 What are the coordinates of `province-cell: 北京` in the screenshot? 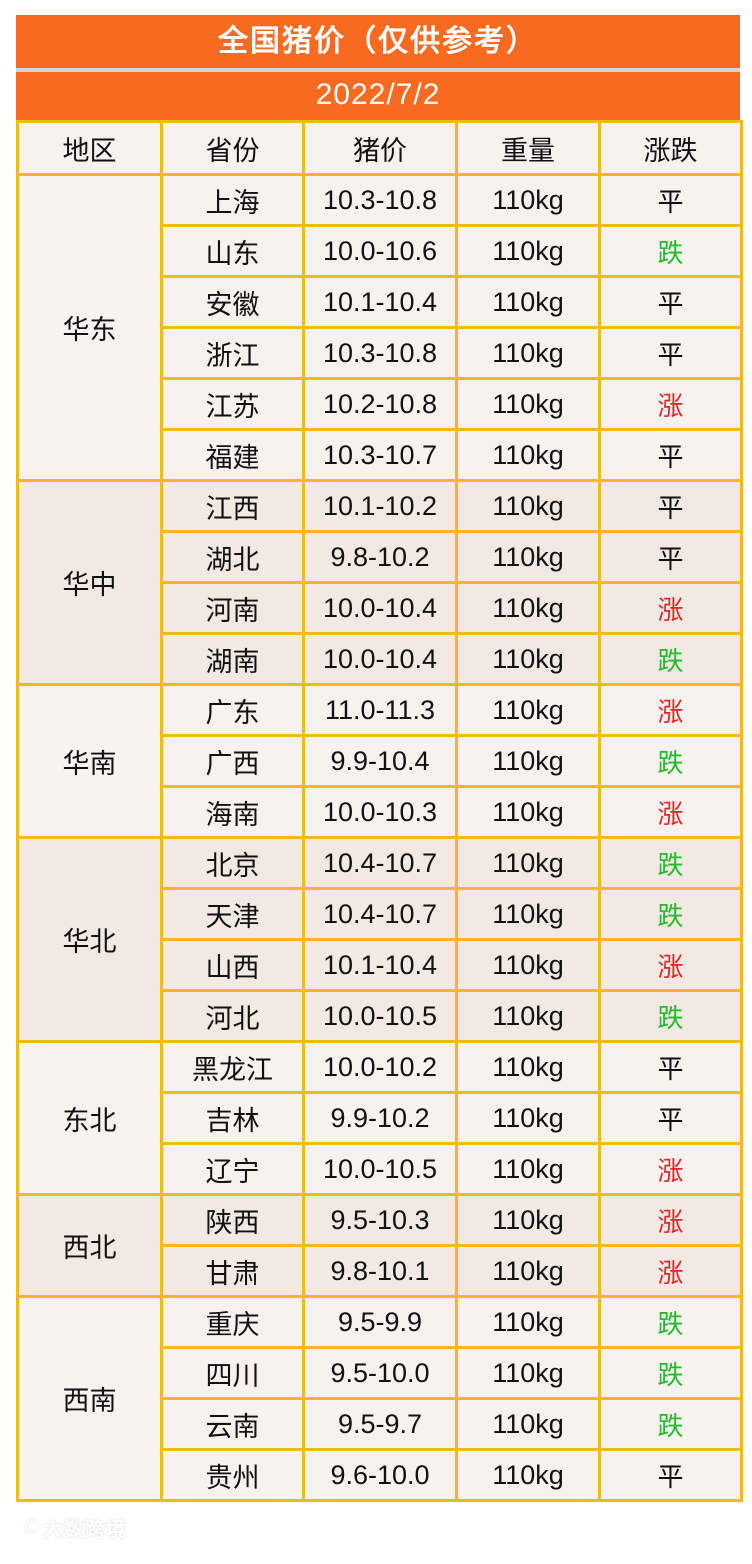 It's located at (232, 863).